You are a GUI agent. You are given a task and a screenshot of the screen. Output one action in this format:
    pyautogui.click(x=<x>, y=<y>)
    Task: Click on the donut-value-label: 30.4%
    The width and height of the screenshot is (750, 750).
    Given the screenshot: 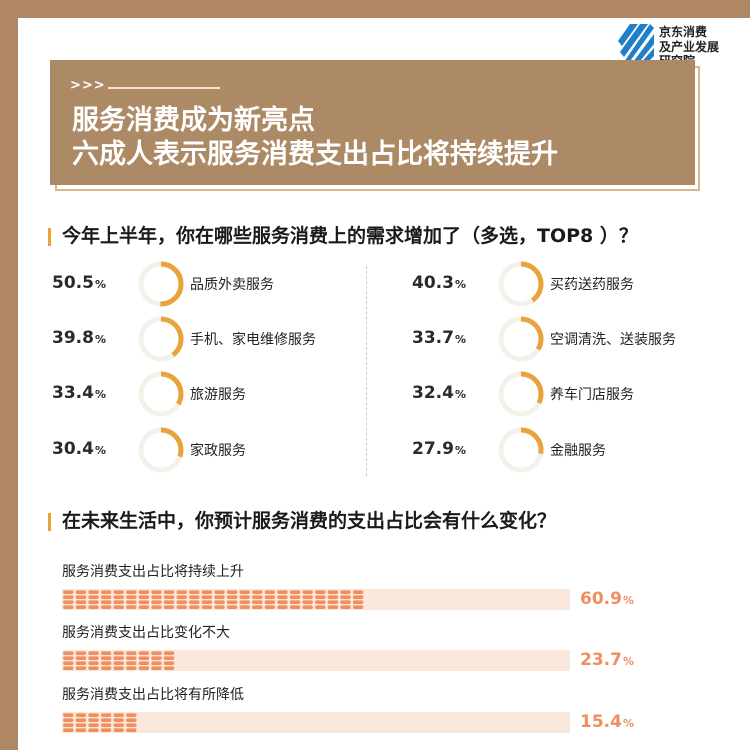 What is the action you would take?
    pyautogui.click(x=92, y=449)
    